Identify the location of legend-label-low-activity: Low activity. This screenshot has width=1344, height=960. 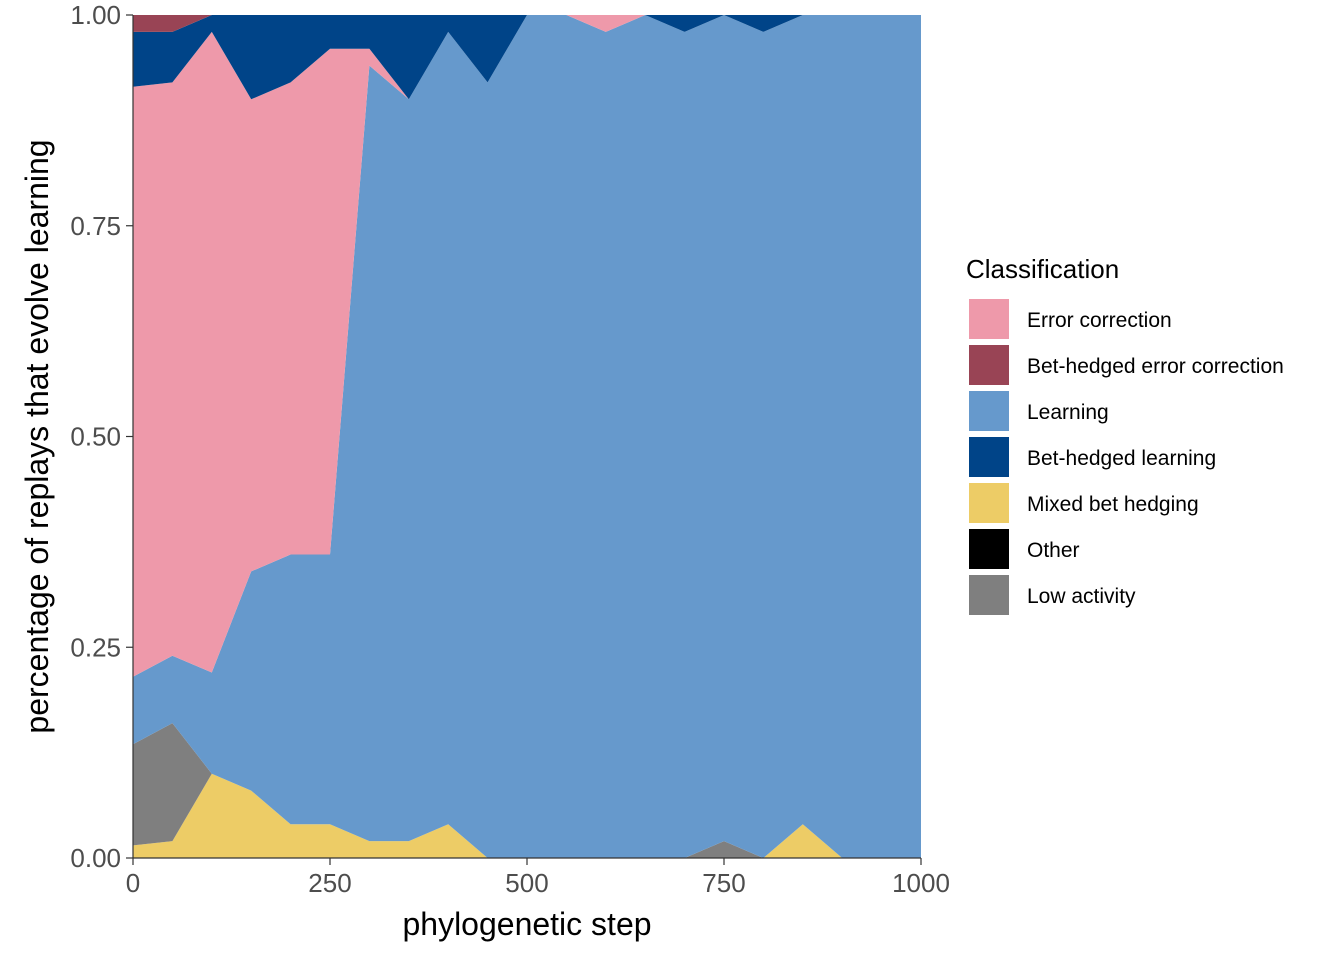
(1081, 596).